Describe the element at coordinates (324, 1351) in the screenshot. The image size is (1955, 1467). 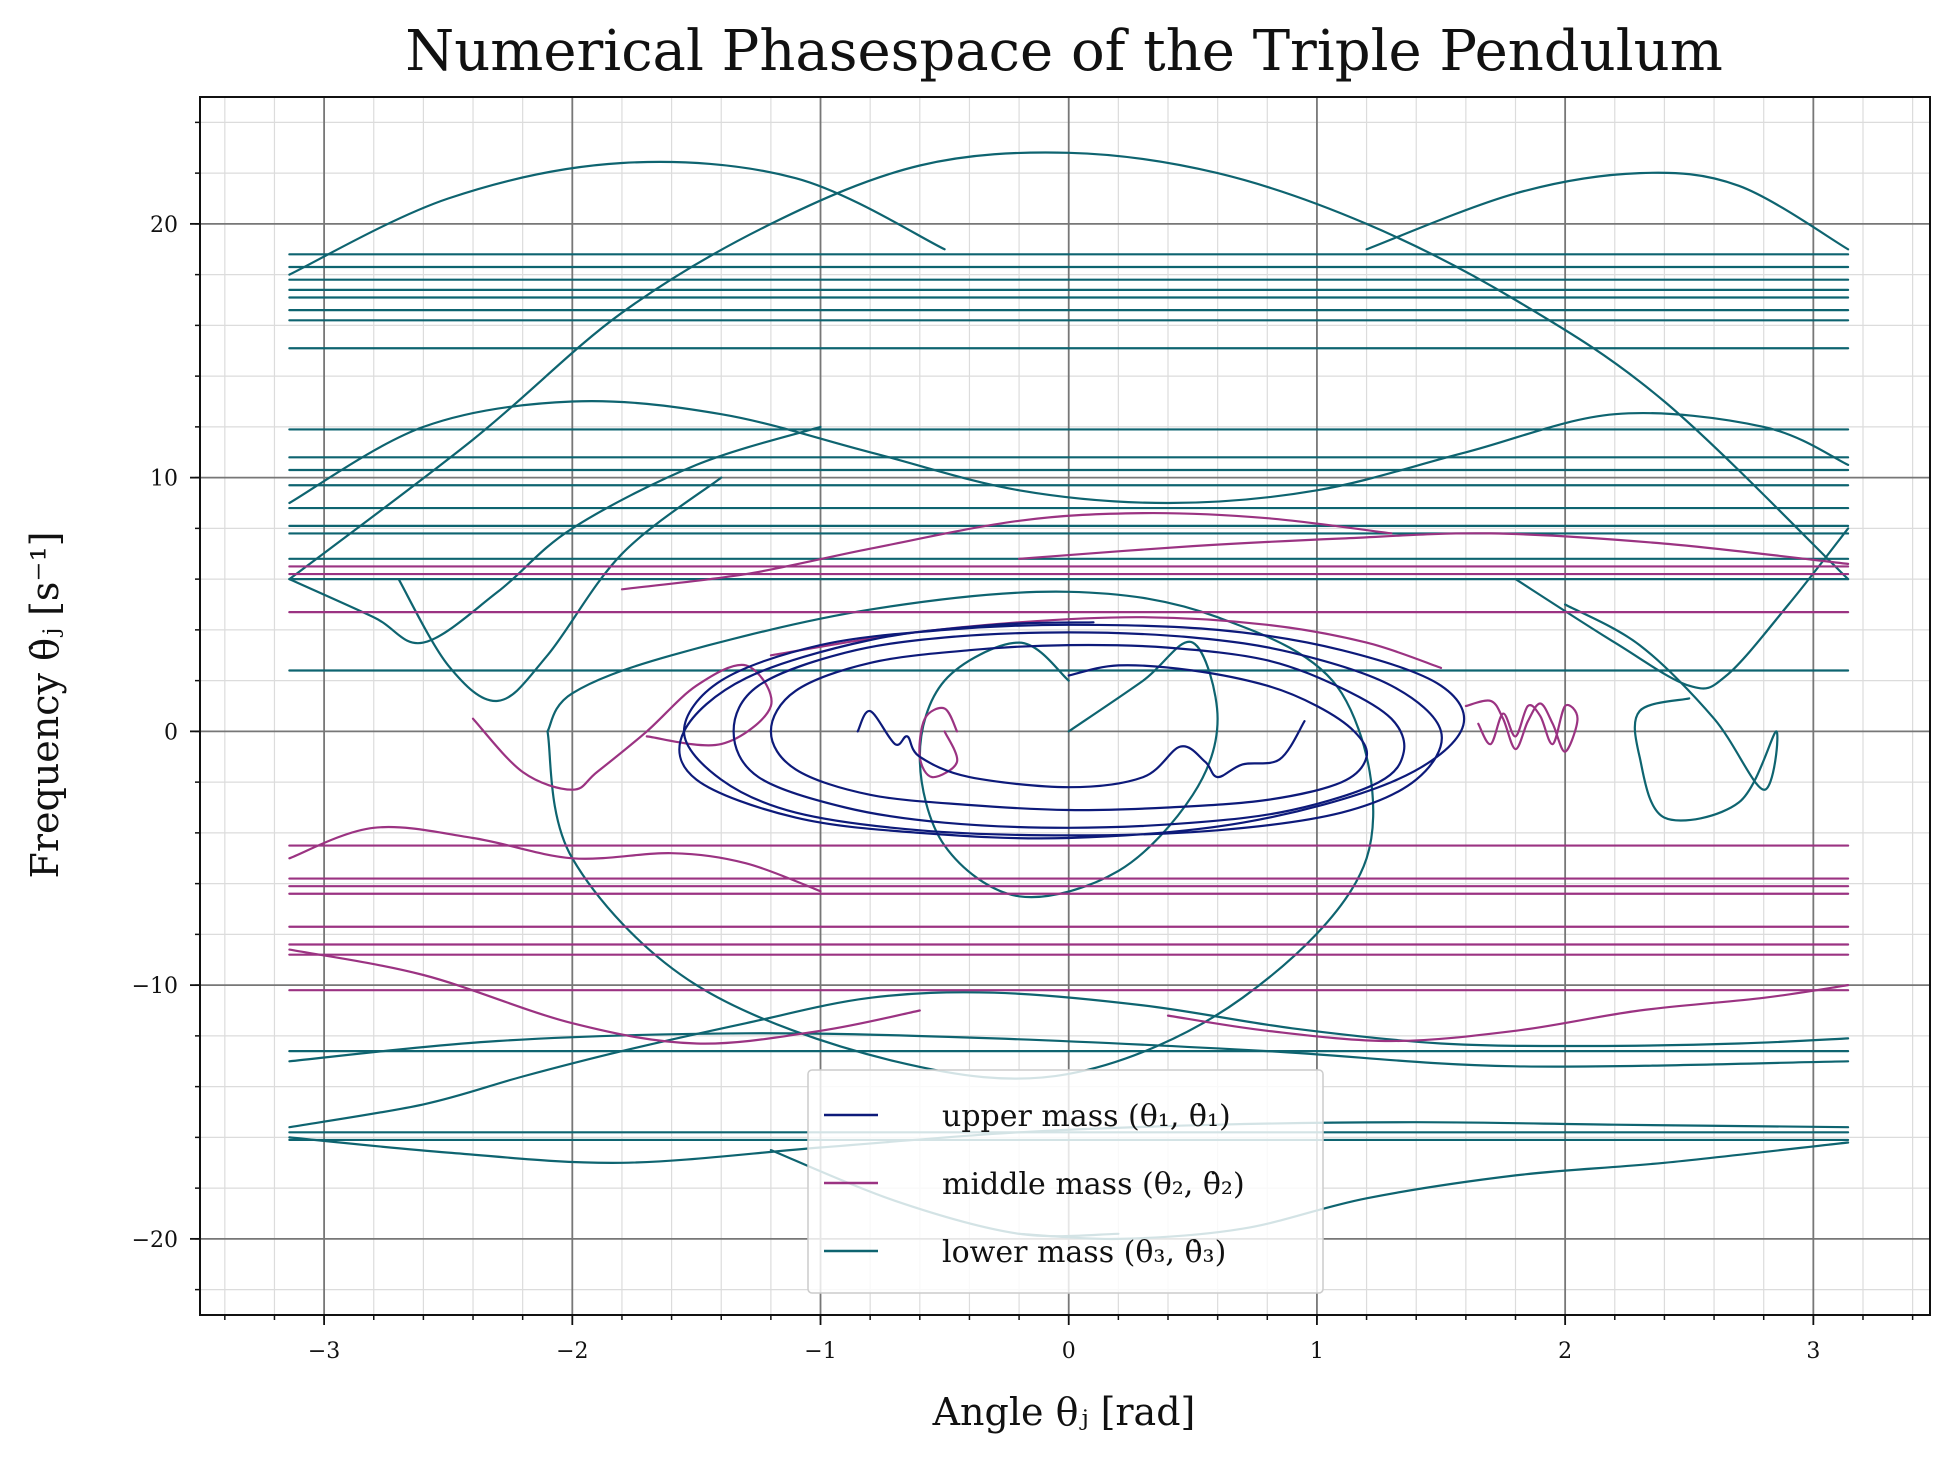
I see `x-tick-label: −3` at that location.